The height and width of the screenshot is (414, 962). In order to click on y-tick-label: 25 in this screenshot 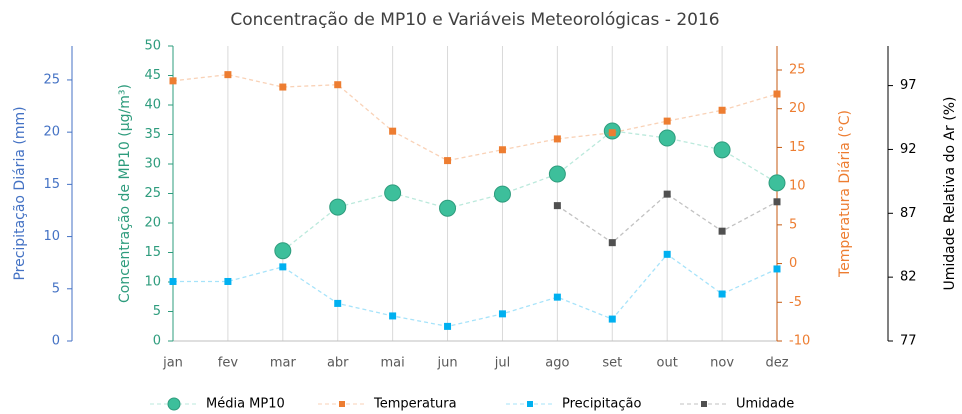, I will do `click(152, 193)`.